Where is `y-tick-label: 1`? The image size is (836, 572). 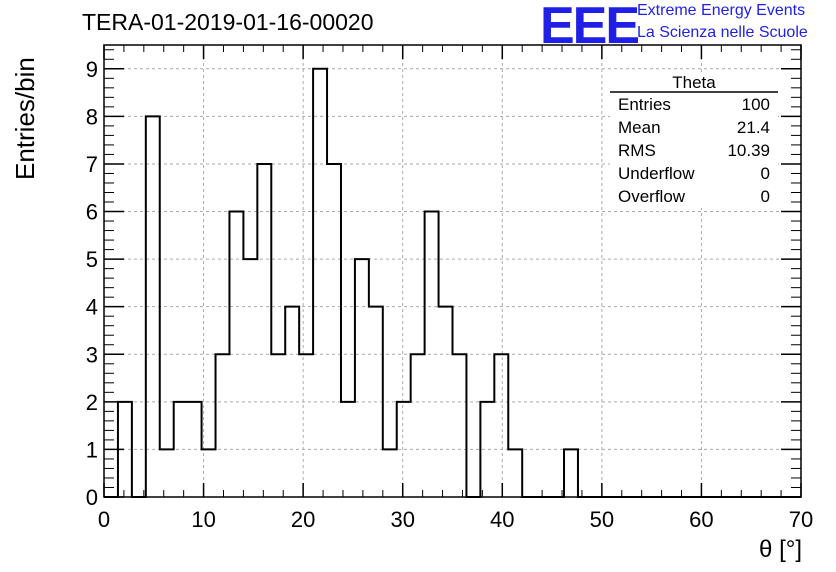 y-tick-label: 1 is located at coordinates (92, 449).